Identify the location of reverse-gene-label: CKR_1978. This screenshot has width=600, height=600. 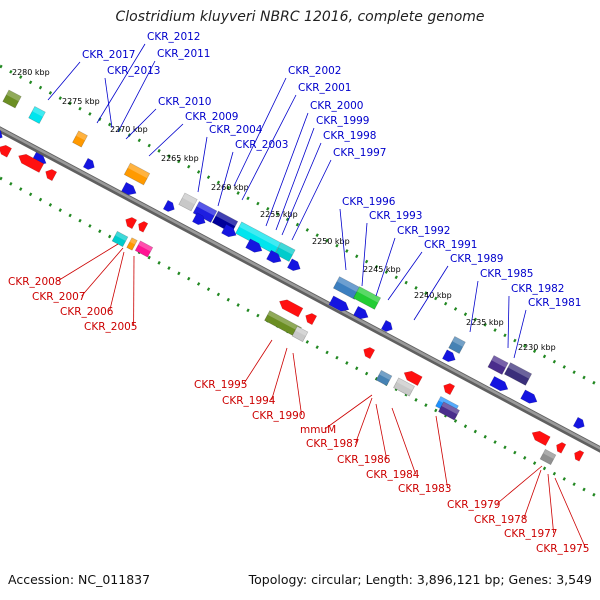
(500, 520).